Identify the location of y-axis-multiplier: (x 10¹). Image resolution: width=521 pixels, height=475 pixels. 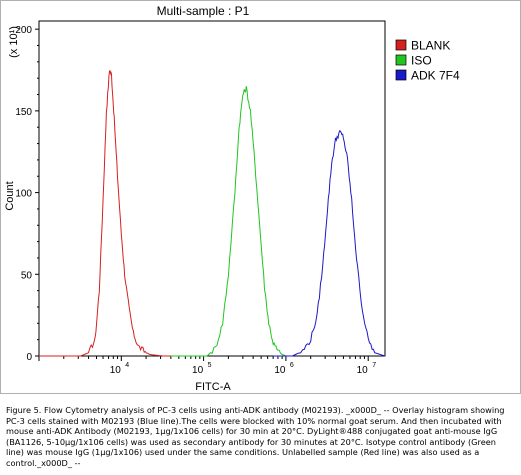
(14, 42).